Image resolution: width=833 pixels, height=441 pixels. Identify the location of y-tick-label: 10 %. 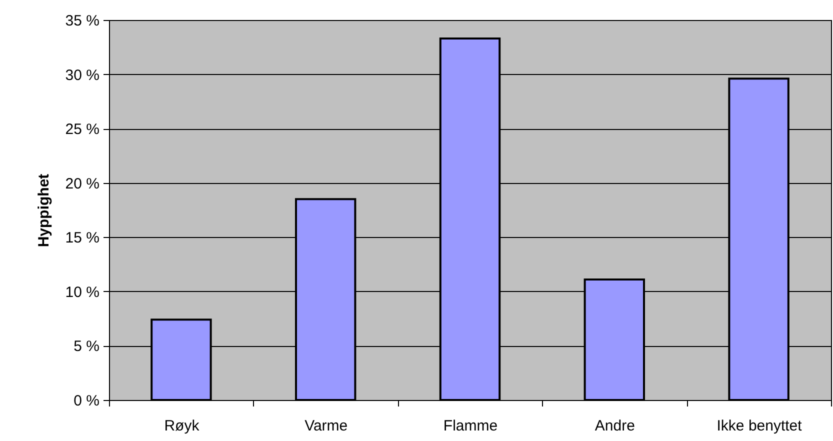
(82, 292).